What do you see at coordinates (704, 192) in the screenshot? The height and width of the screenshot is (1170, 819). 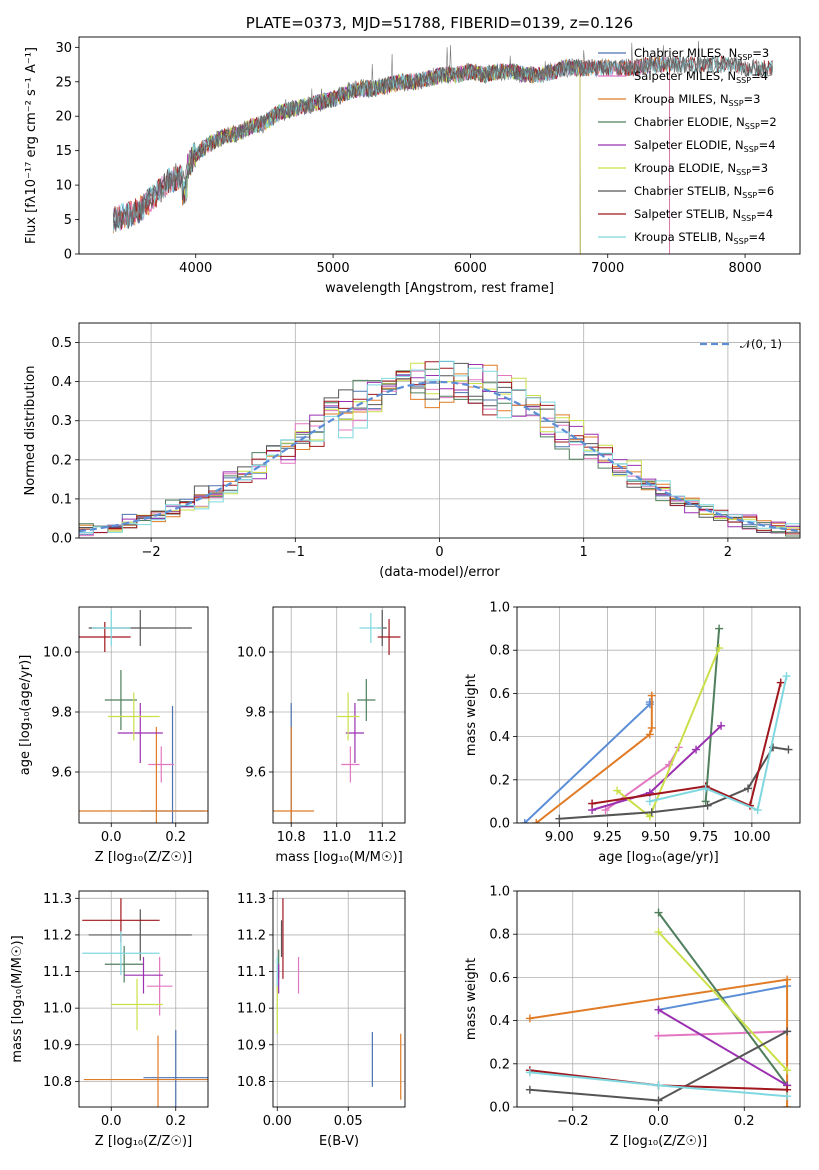 I see `legend-entry: Chabrier STELIB, NSSP=6` at bounding box center [704, 192].